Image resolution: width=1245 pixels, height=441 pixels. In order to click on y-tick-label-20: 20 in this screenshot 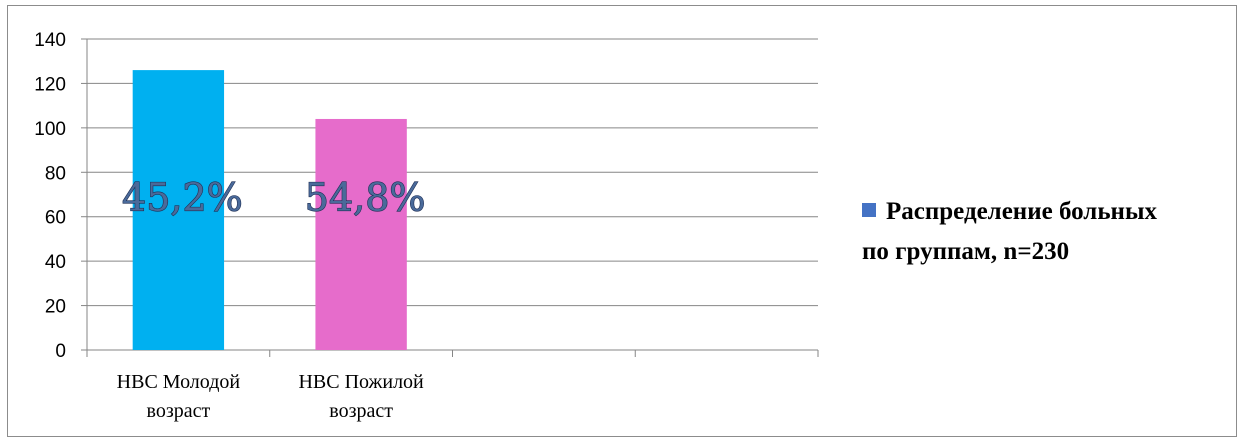, I will do `click(55, 307)`.